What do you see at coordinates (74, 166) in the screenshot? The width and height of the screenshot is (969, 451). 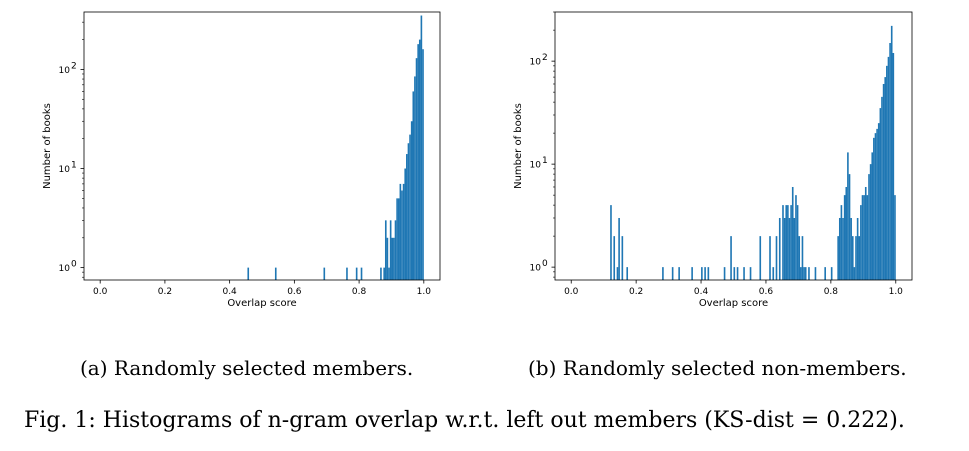 I see `y-tick-exponent: 1` at bounding box center [74, 166].